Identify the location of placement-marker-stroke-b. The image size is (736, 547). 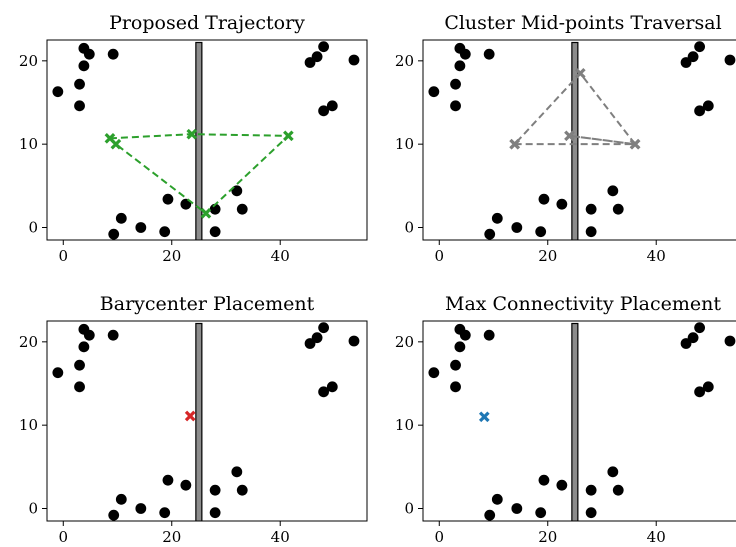
(484, 417).